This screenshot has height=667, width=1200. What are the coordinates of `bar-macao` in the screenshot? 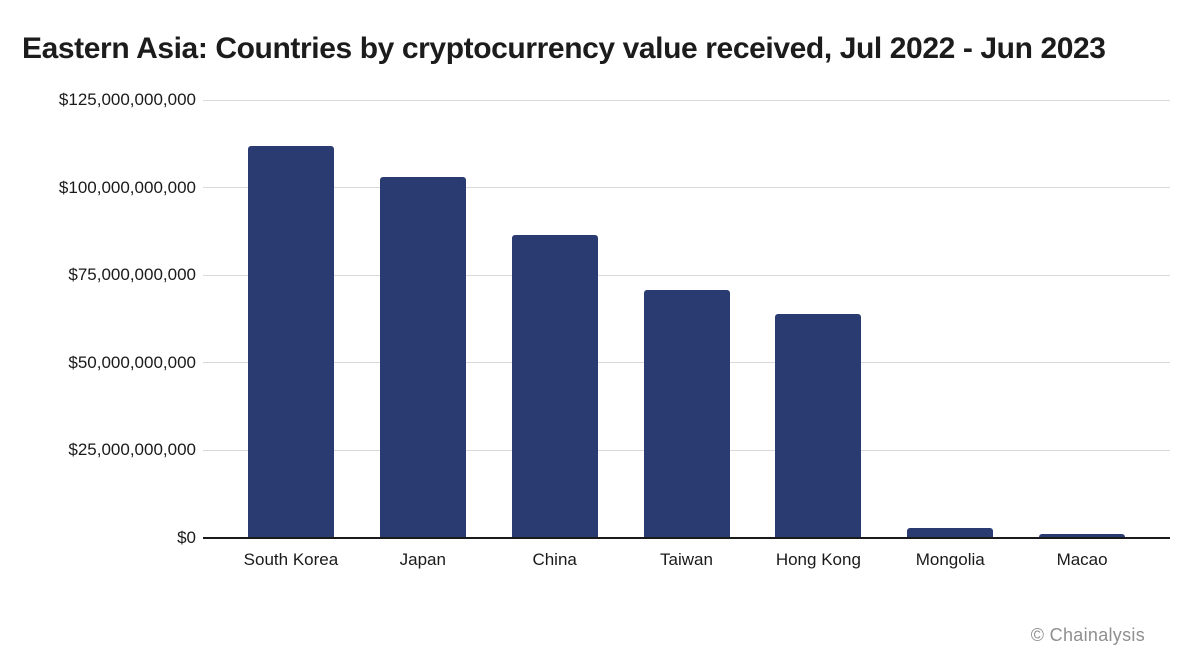 It's located at (1082, 535).